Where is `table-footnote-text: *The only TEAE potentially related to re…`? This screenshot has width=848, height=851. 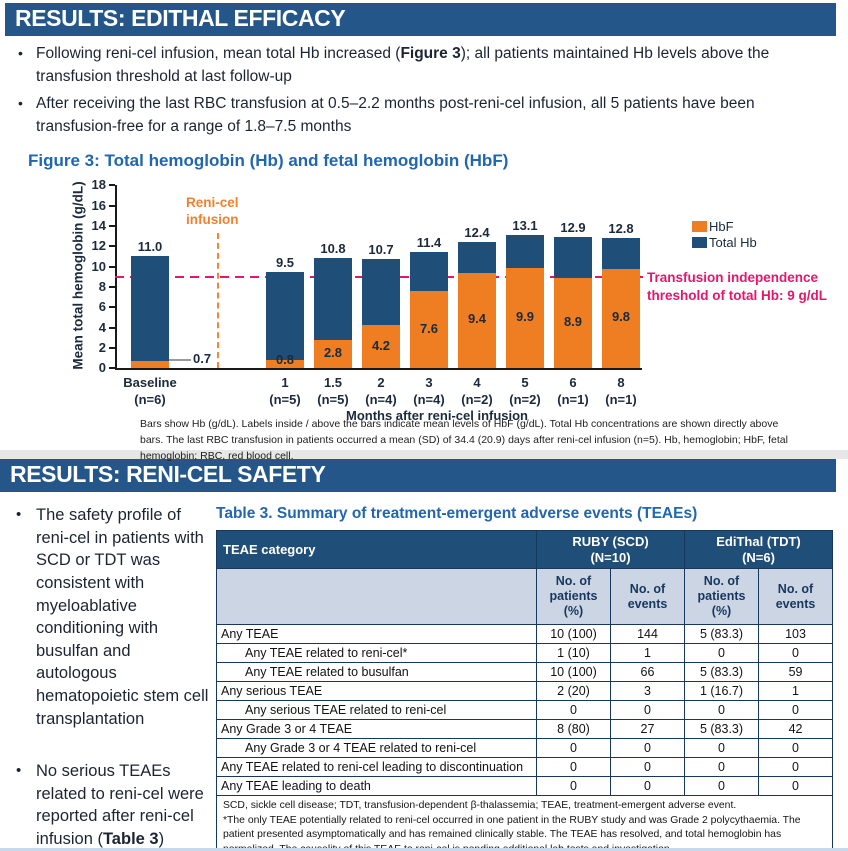
table-footnote-text: *The only TEAE potentially related to re… is located at coordinates (512, 832).